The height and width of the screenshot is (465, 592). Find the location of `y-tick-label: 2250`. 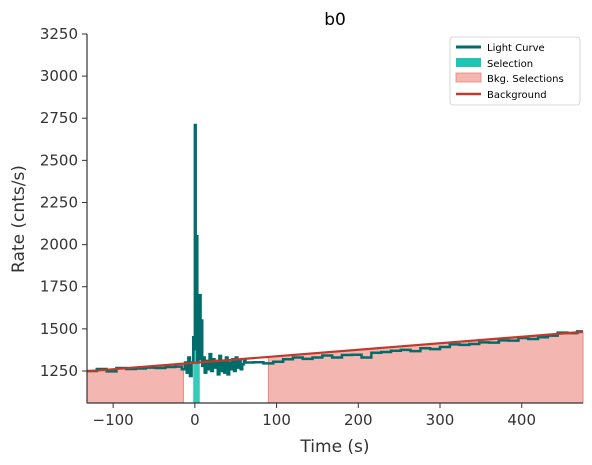

y-tick-label: 2250 is located at coordinates (59, 202).